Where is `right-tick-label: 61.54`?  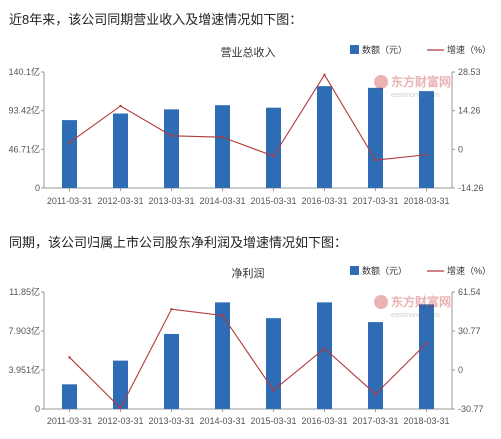
right-tick-label: 61.54 is located at coordinates (469, 292).